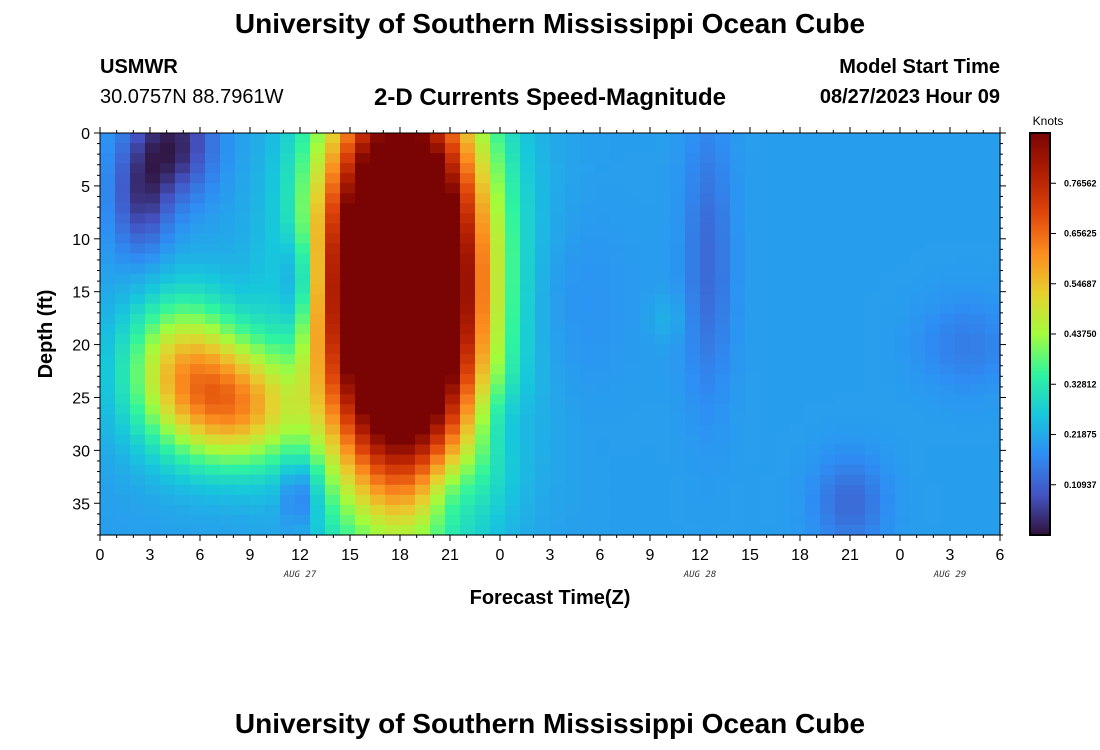  What do you see at coordinates (1080, 284) in the screenshot?
I see `colorbar-tick-label: 0.54687` at bounding box center [1080, 284].